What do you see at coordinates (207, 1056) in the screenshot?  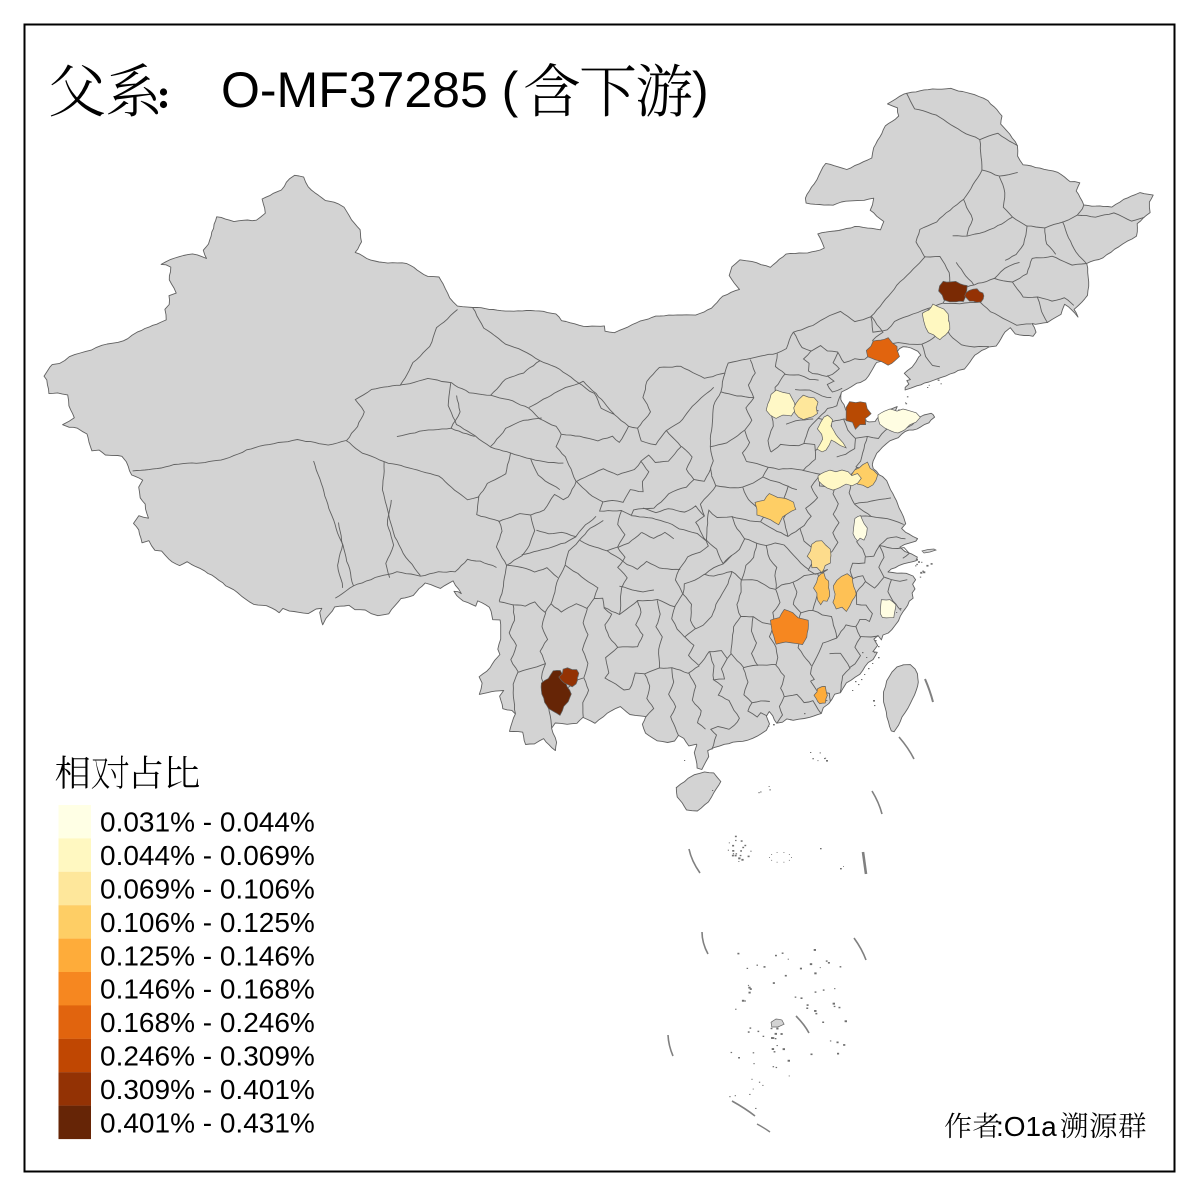 I see `svg-text: 0.246% - 0.309%` at bounding box center [207, 1056].